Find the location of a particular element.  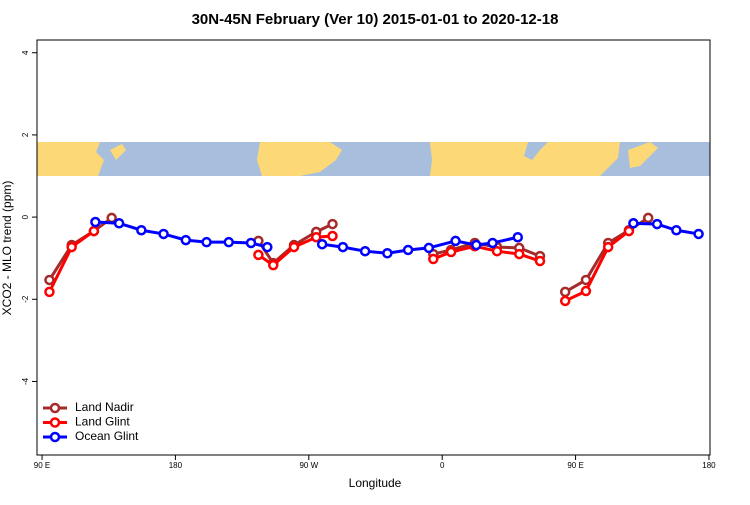

y-tick-label: -2 is located at coordinates (25, 299).